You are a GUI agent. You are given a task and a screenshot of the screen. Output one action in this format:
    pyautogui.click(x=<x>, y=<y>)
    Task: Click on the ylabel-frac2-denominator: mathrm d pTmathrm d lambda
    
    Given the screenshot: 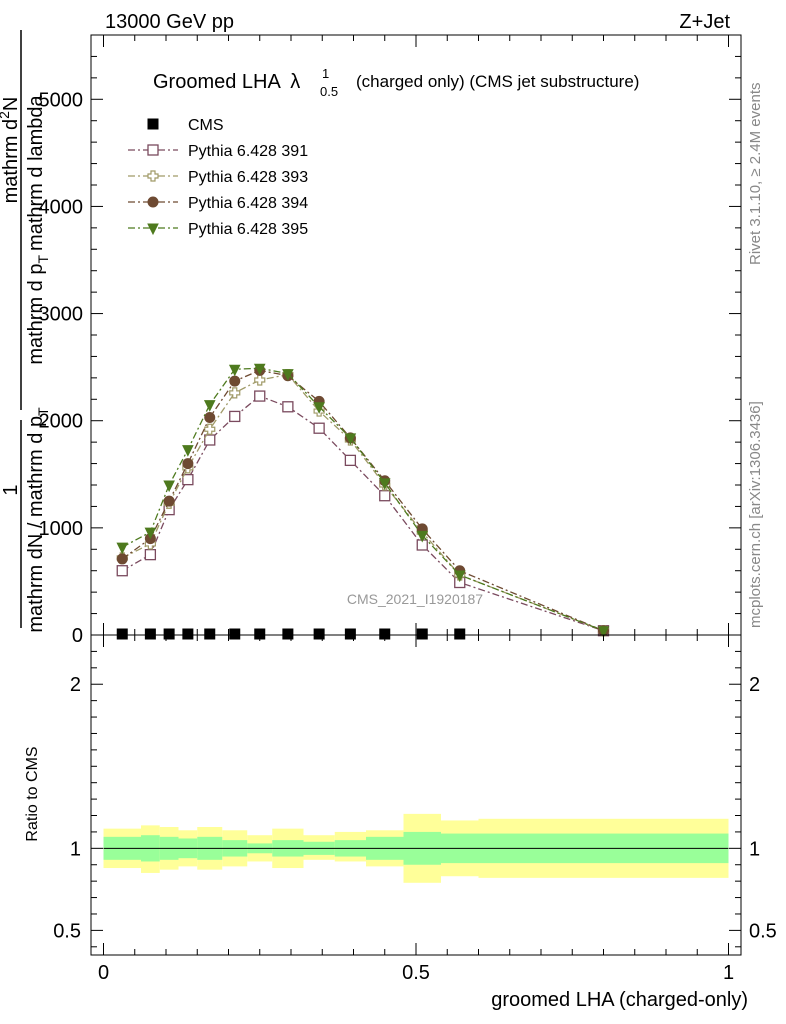 What is the action you would take?
    pyautogui.click(x=38, y=229)
    